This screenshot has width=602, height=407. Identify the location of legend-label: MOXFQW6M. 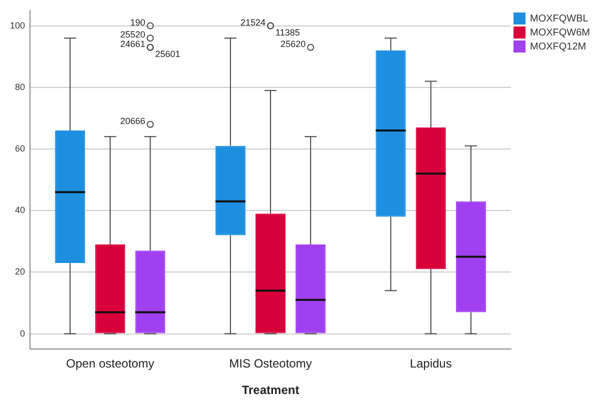
(560, 32).